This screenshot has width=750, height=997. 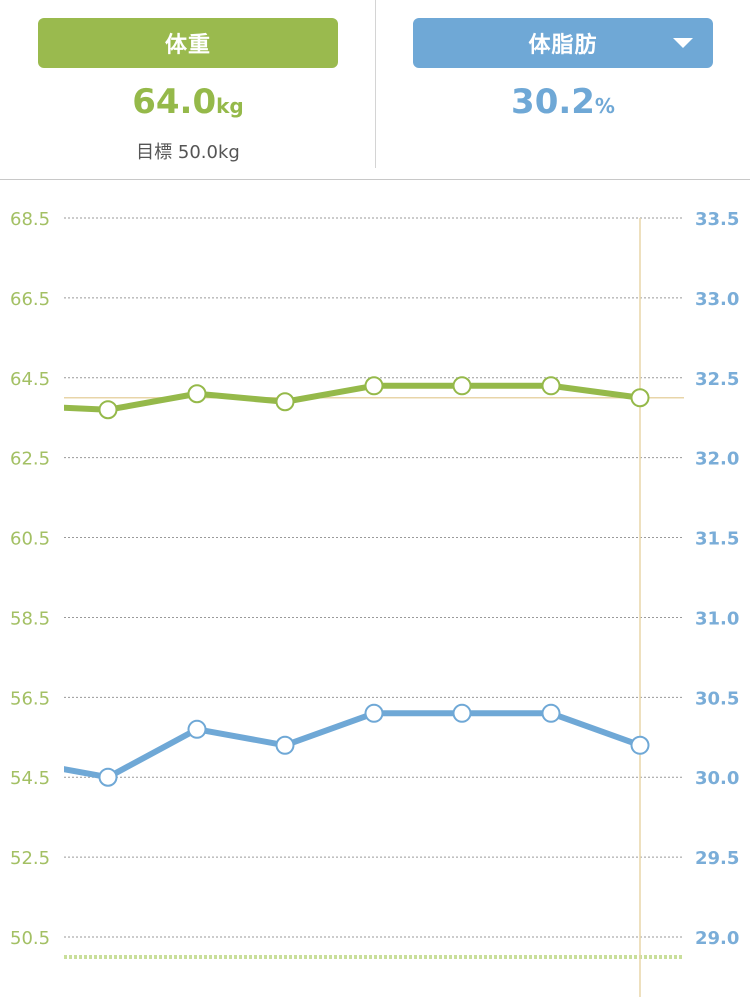 I want to click on chevron-down-icon, so click(x=683, y=43).